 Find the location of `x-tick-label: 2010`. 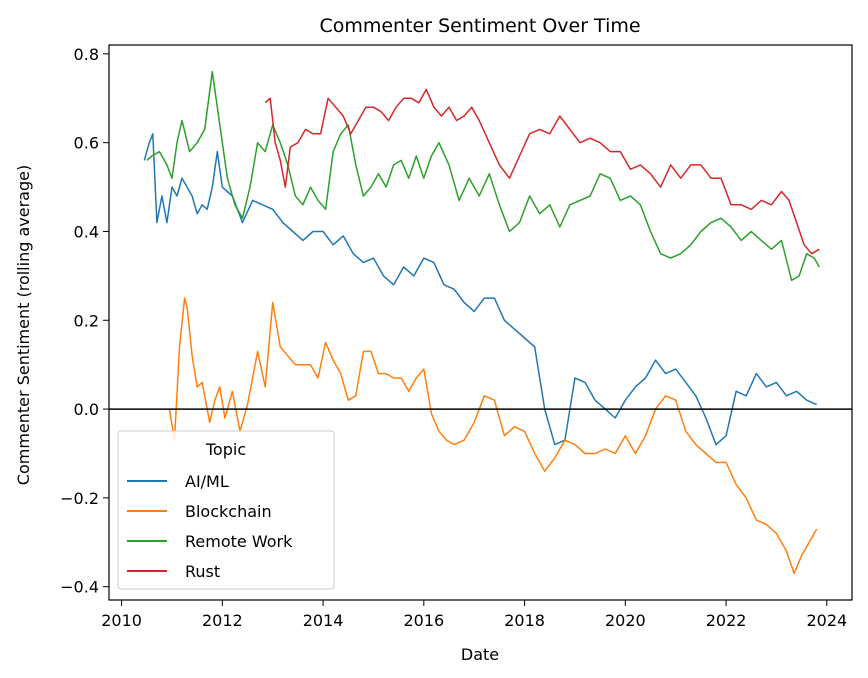

x-tick-label: 2010 is located at coordinates (121, 620).